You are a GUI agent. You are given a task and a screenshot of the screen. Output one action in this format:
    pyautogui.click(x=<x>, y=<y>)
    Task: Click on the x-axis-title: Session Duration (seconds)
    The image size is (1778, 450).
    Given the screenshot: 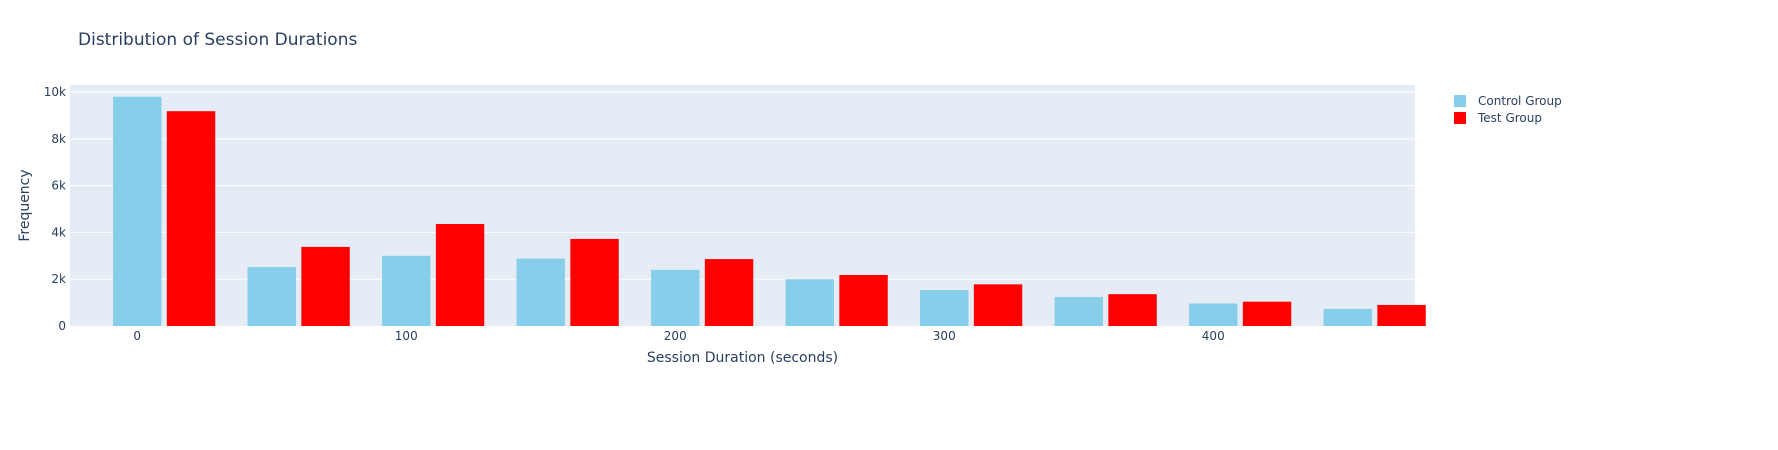 What is the action you would take?
    pyautogui.click(x=742, y=358)
    